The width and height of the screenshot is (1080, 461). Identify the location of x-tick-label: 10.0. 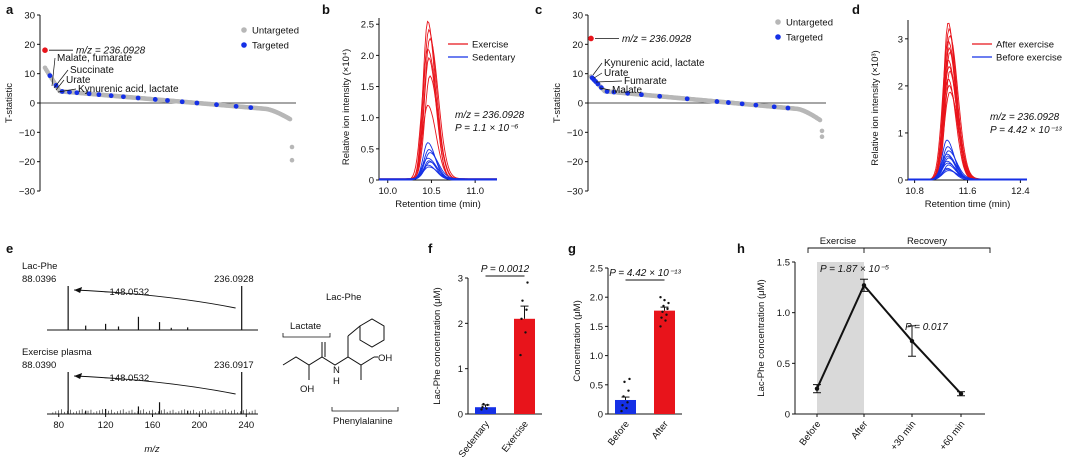
(387, 191).